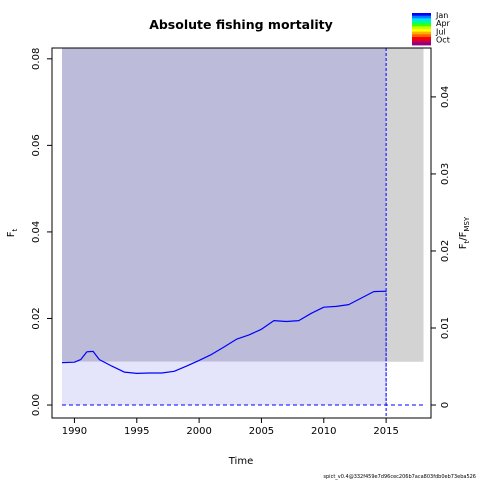  What do you see at coordinates (467, 223) in the screenshot?
I see `y2-label-sub2: MSY` at bounding box center [467, 223].